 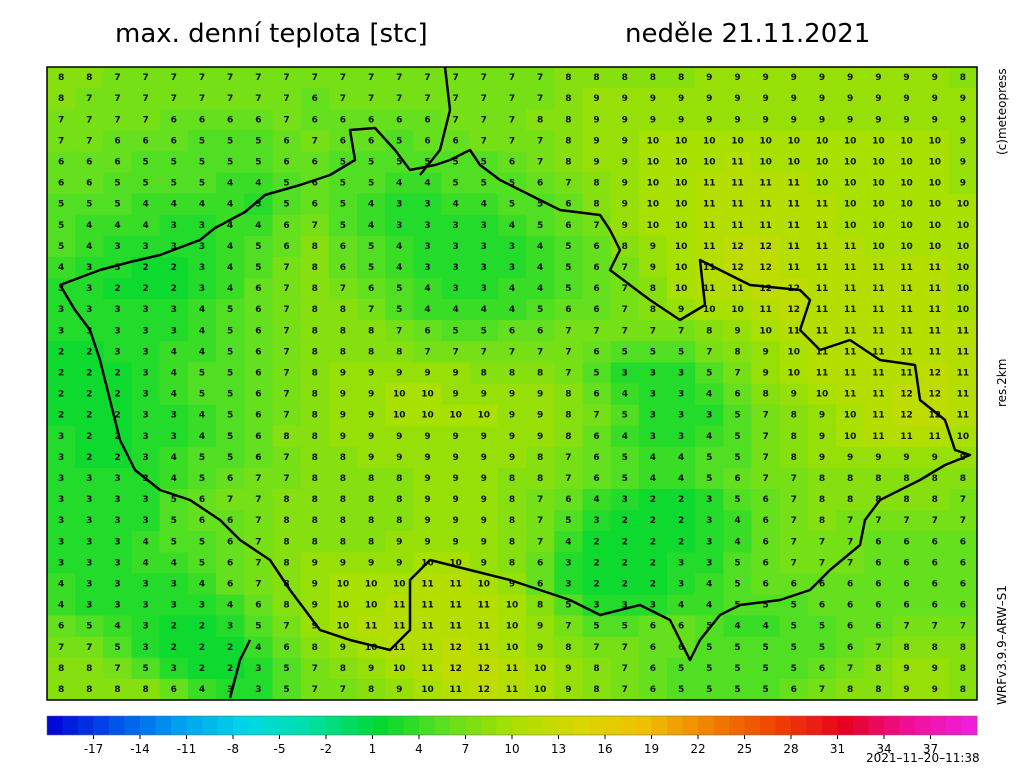 I want to click on cell-value: 8, so click(x=963, y=479).